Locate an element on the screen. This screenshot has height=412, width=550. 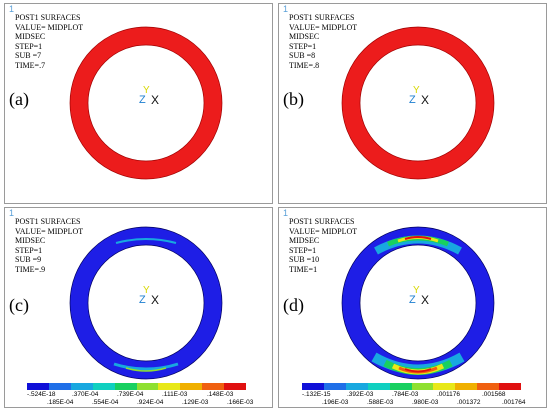
legend-bar-d is located at coordinates (412, 386).